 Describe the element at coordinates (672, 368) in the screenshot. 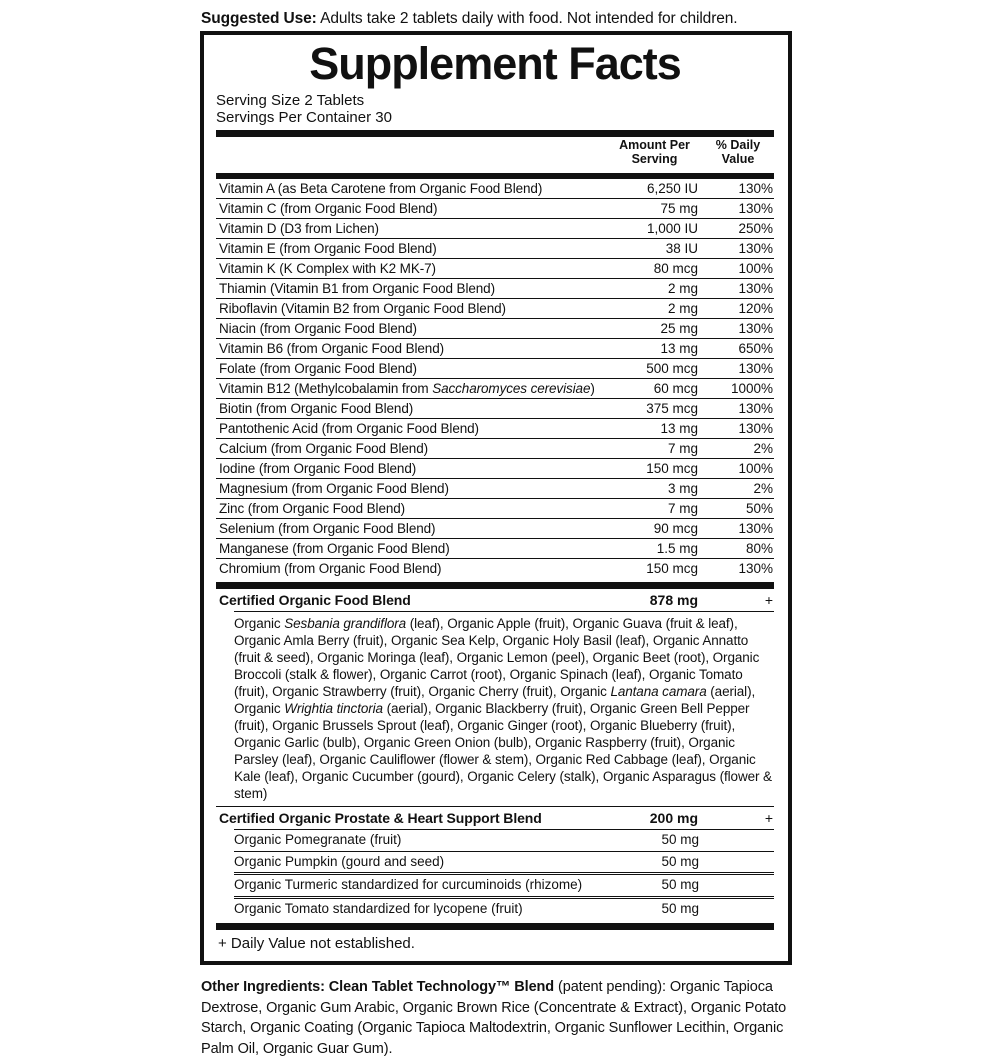

I see `nutrient-amount: 500 mcg` at that location.